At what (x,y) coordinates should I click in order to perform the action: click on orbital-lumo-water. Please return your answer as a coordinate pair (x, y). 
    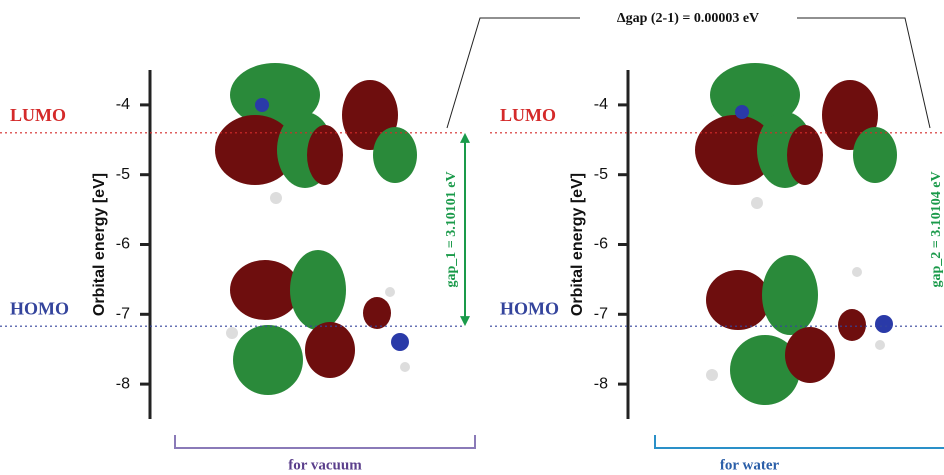
    Looking at the image, I should click on (796, 136).